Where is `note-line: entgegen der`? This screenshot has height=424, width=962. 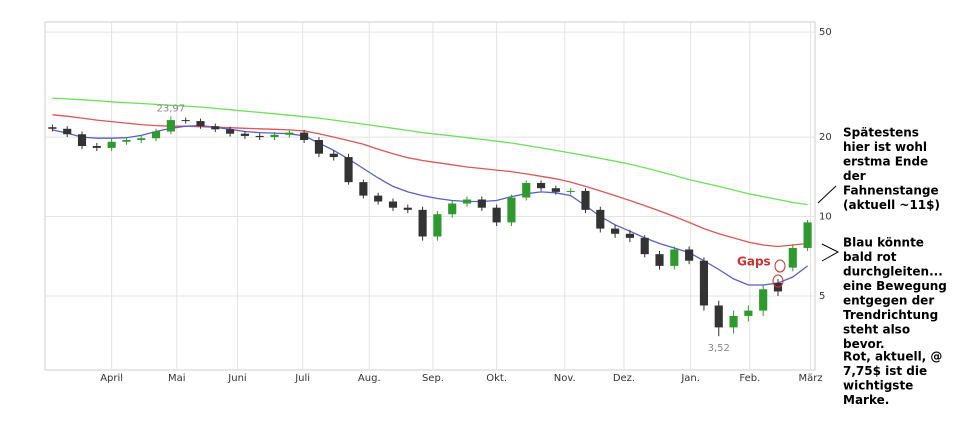 note-line: entgegen der is located at coordinates (888, 301).